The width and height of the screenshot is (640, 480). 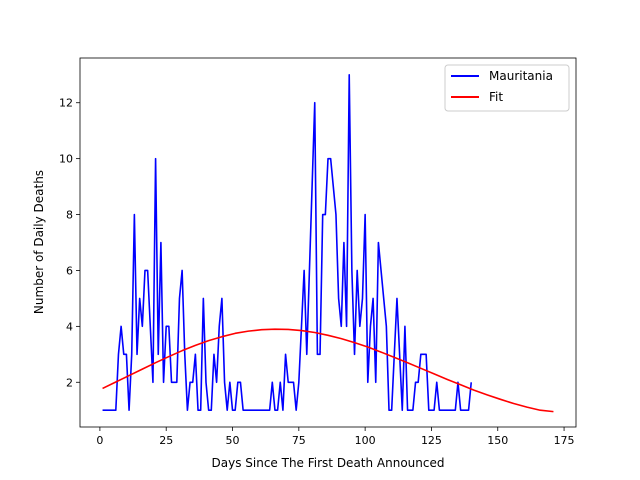 I want to click on x-tick-label: 125, so click(x=431, y=440).